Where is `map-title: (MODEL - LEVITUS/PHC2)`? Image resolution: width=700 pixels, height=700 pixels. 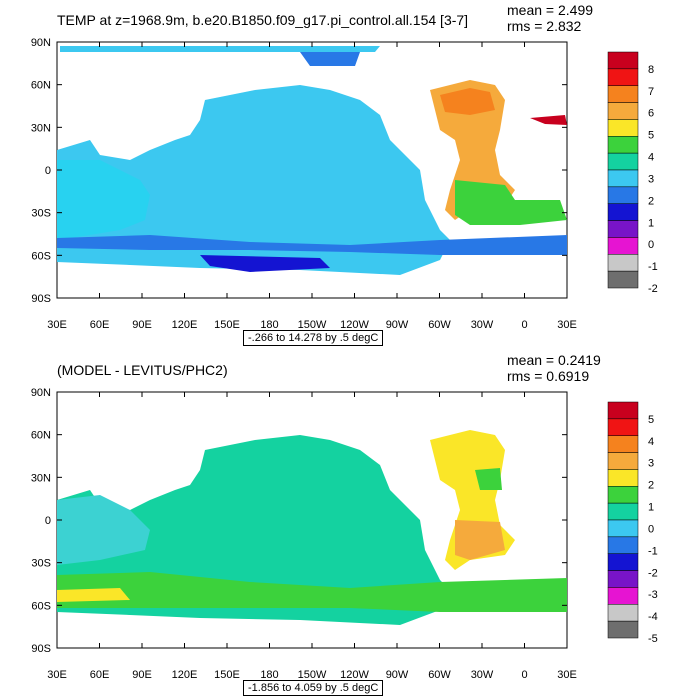 map-title: (MODEL - LEVITUS/PHC2) is located at coordinates (142, 370).